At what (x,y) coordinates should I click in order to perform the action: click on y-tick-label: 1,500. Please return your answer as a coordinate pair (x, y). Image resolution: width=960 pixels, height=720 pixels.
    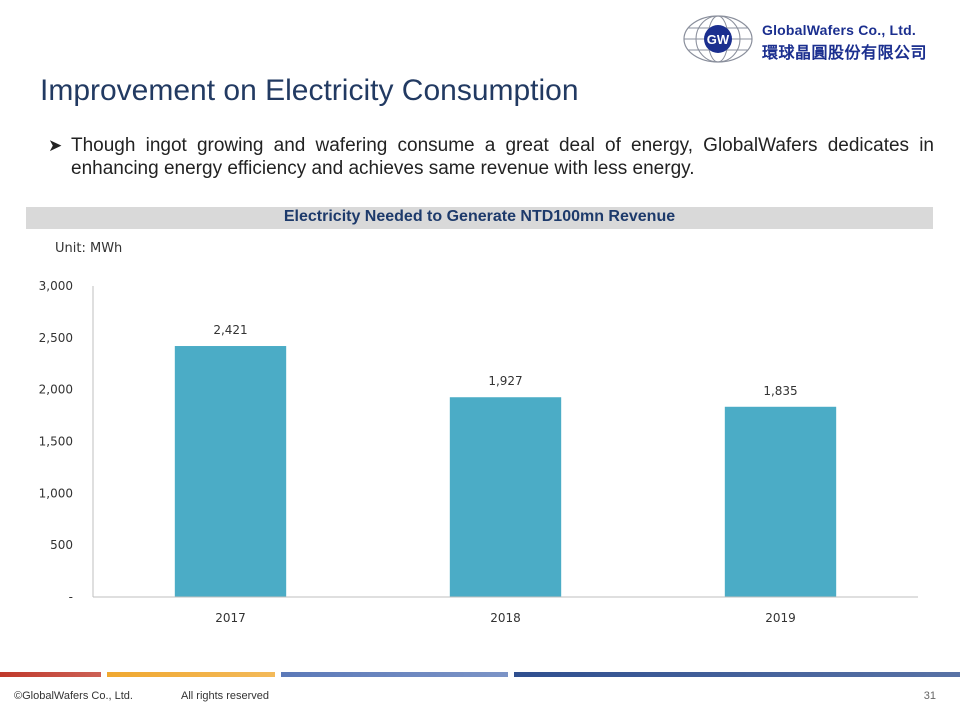
    Looking at the image, I should click on (56, 442).